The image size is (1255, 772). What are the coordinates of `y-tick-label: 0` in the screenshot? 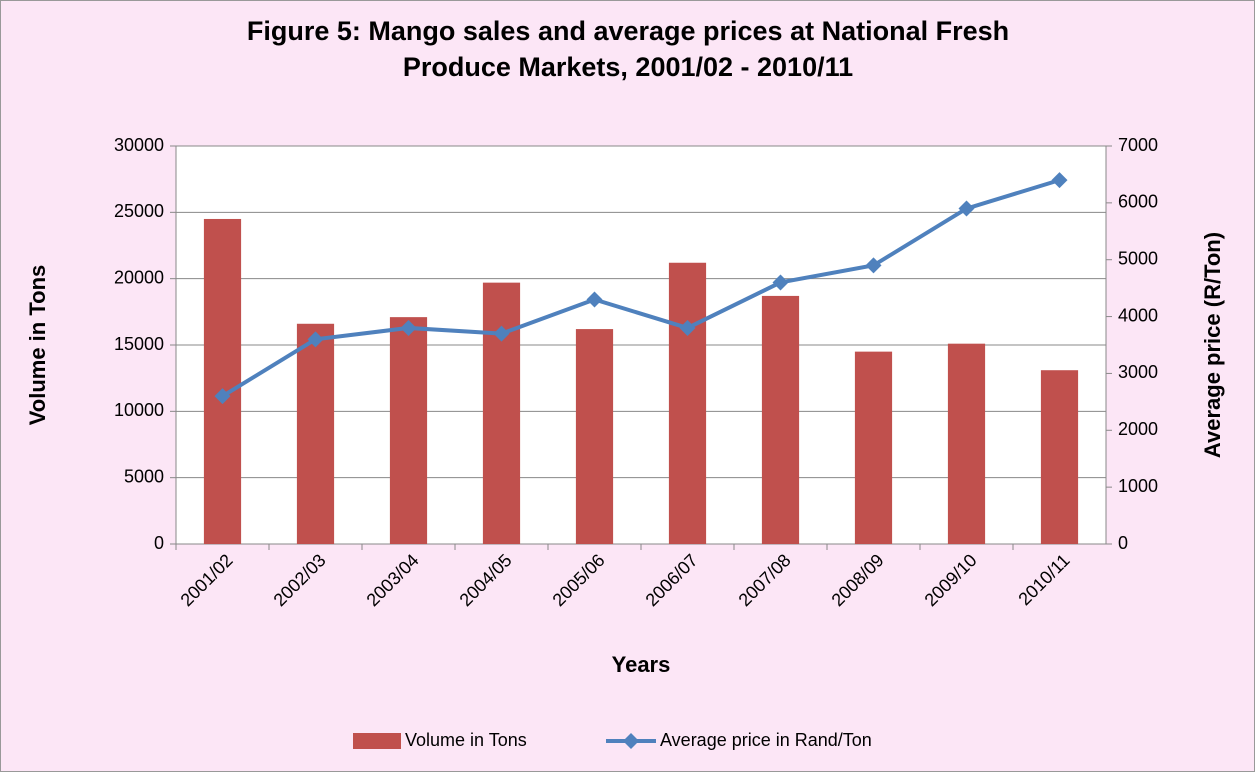 It's located at (159, 543).